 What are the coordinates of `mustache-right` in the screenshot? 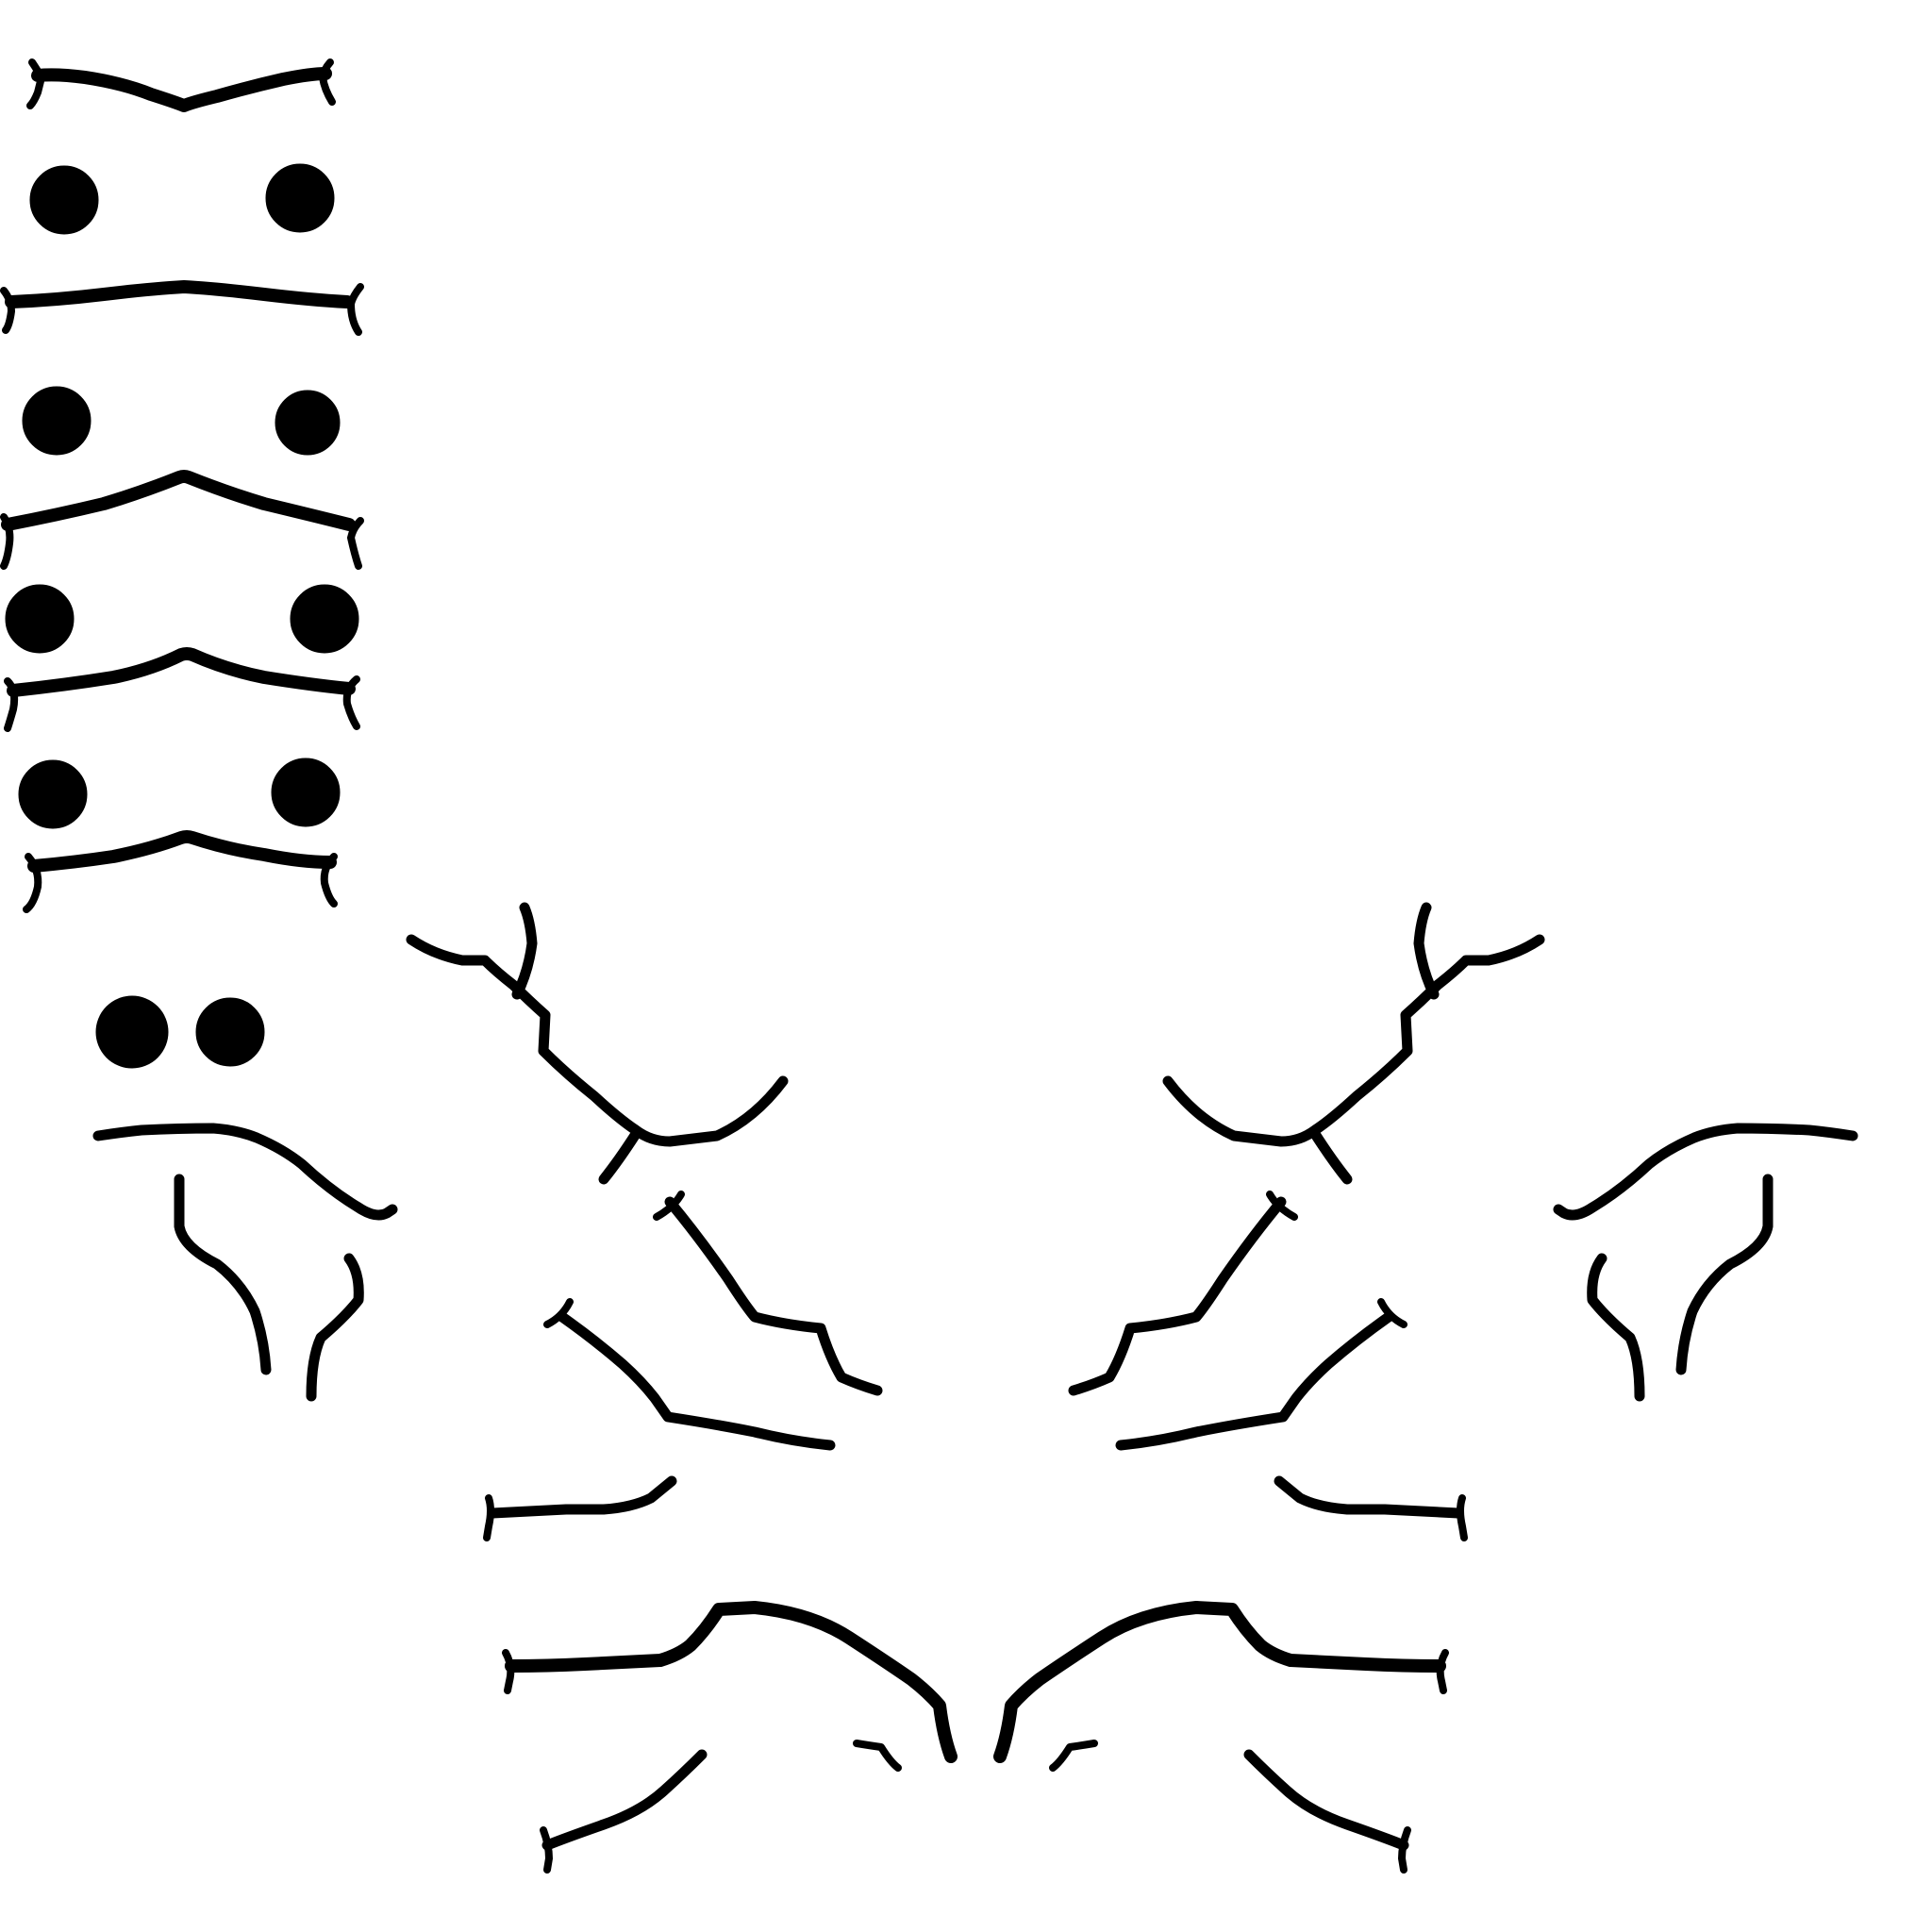 It's located at (1221, 1738).